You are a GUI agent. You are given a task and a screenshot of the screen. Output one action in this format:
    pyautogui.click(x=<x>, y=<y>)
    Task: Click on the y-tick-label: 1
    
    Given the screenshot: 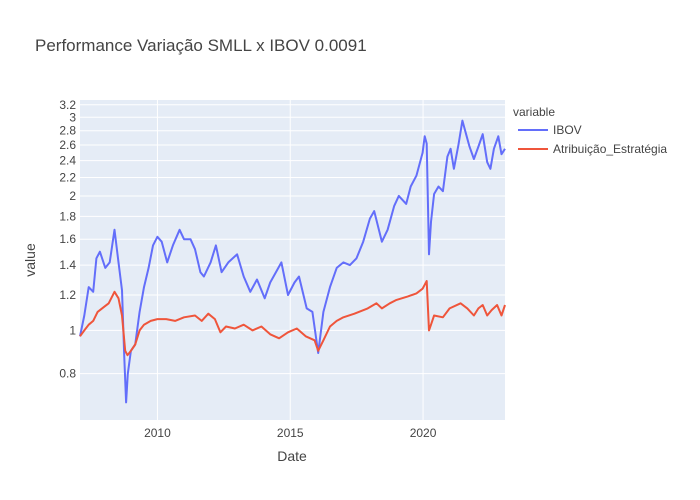 What is the action you would take?
    pyautogui.click(x=72, y=330)
    